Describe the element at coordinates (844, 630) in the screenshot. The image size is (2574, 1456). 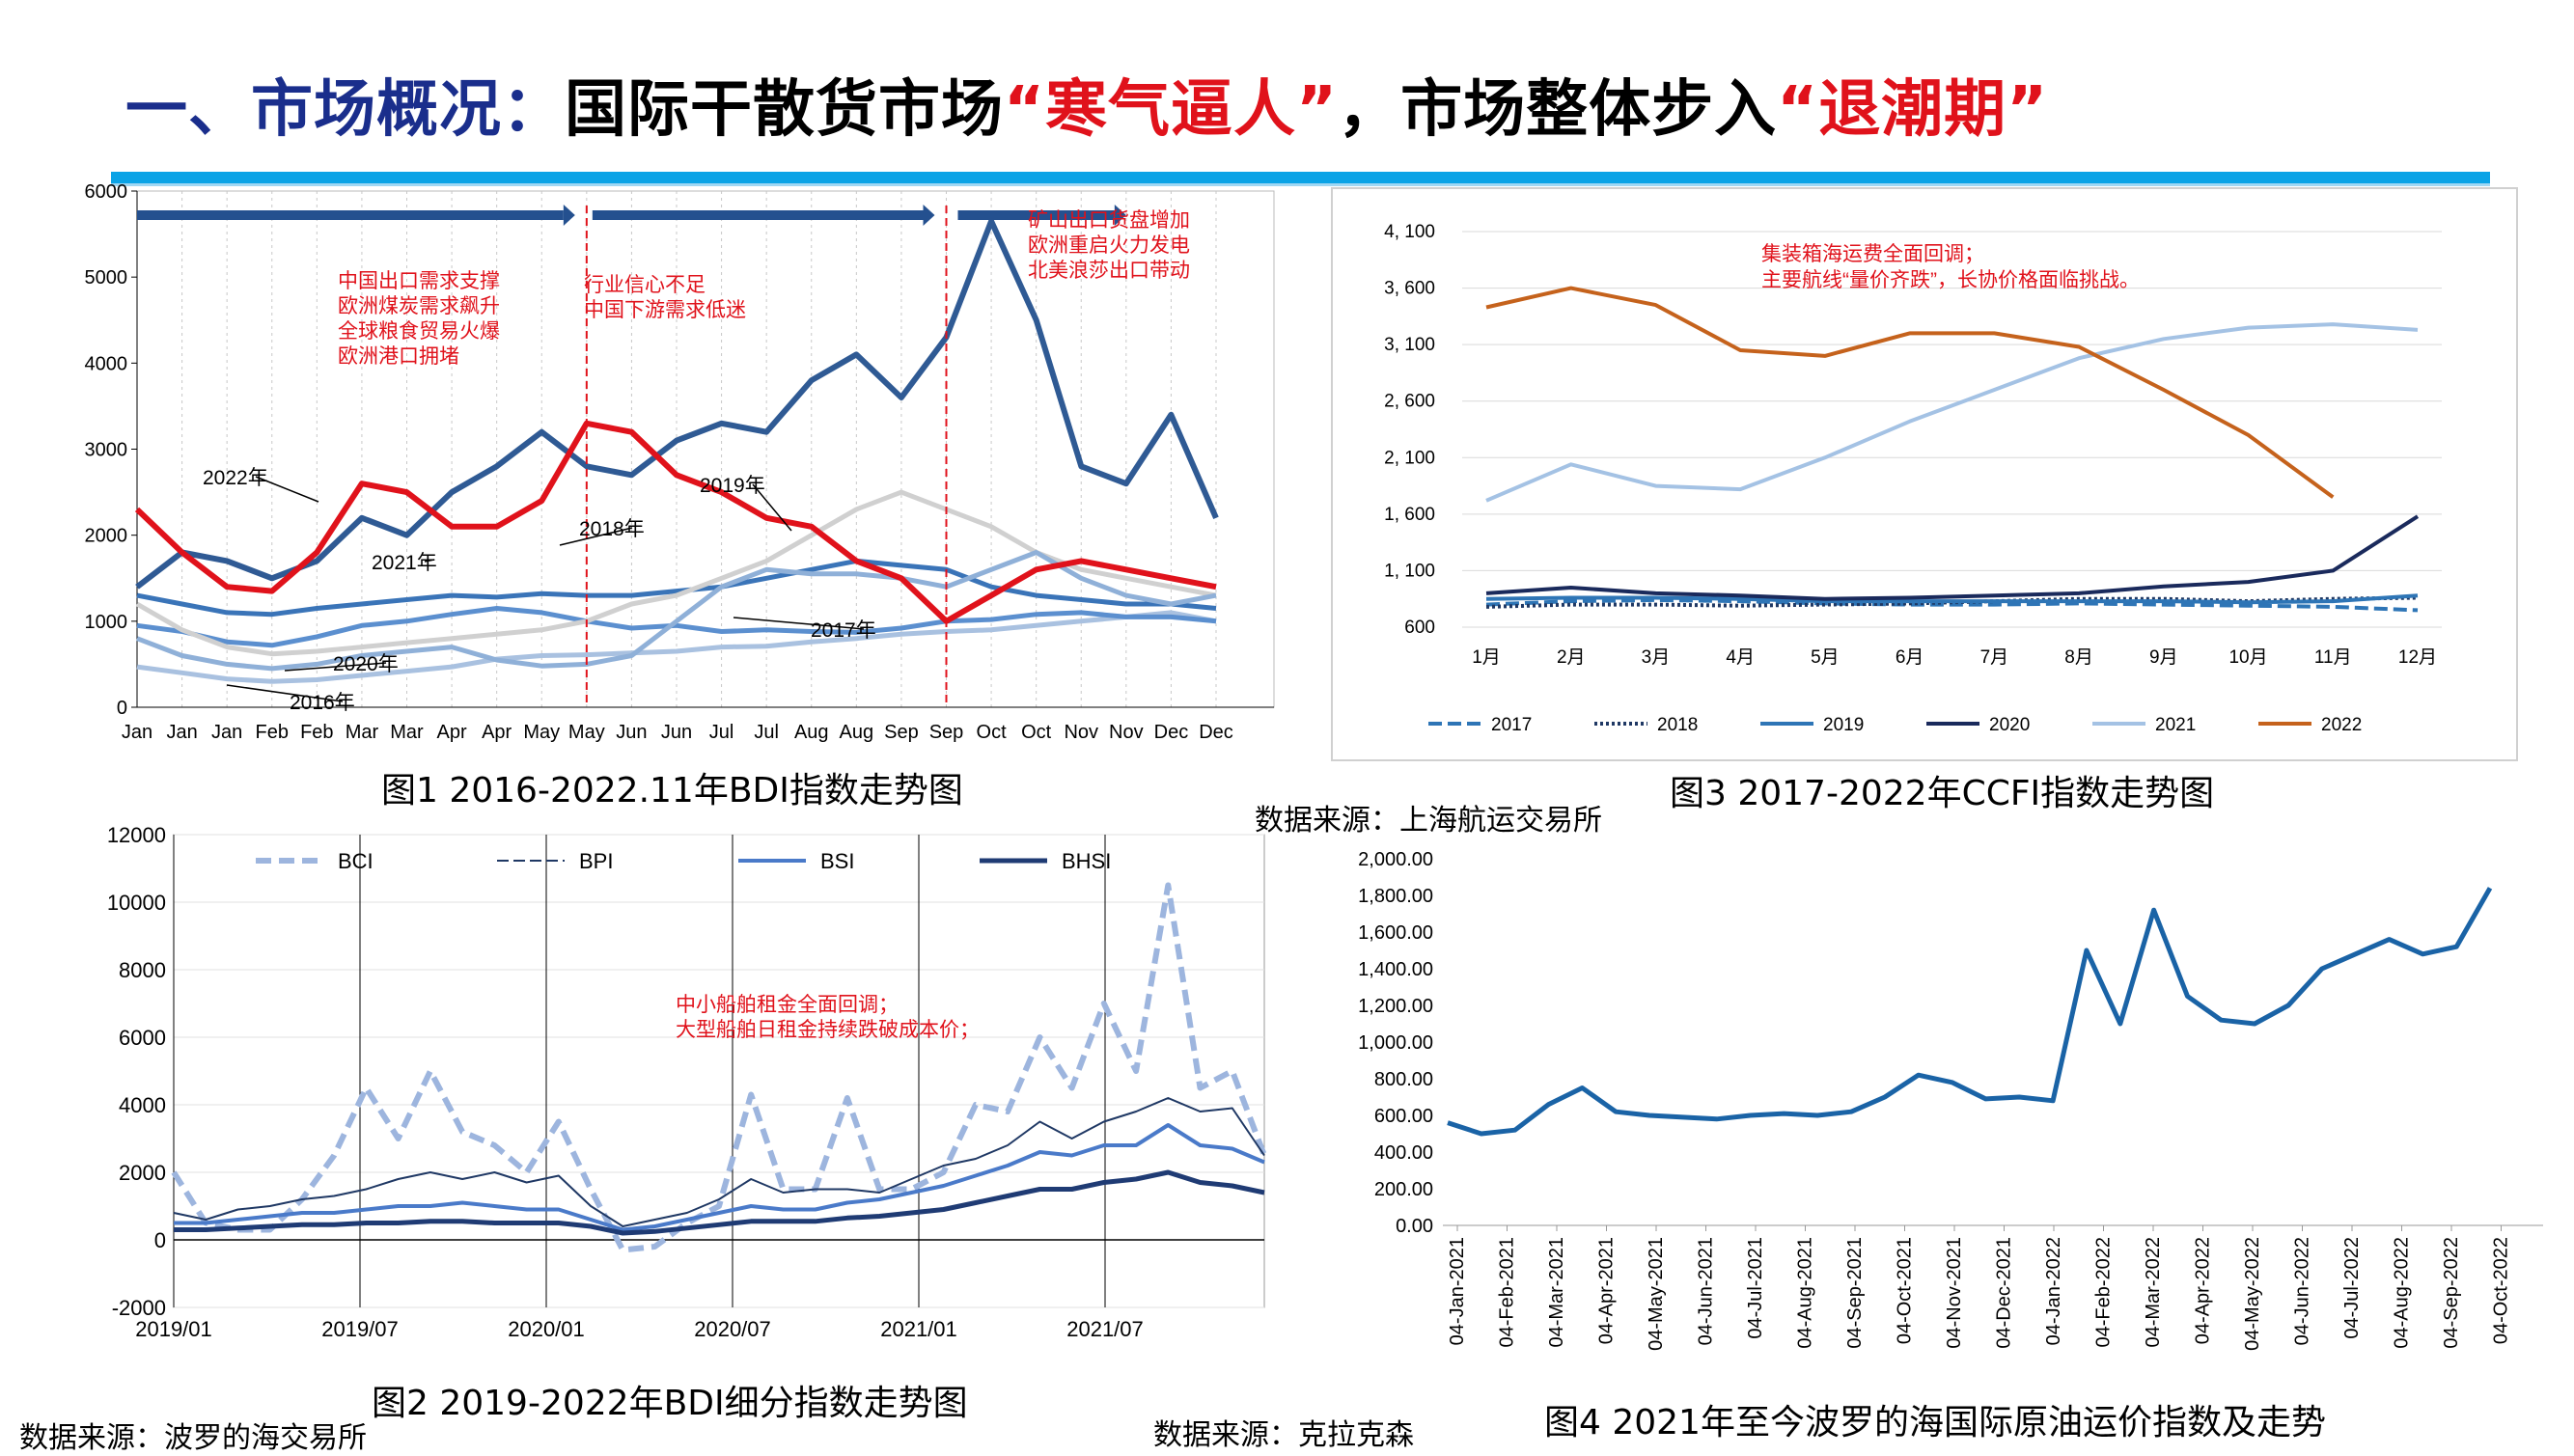
I see `fig1-series-label: 2017年` at that location.